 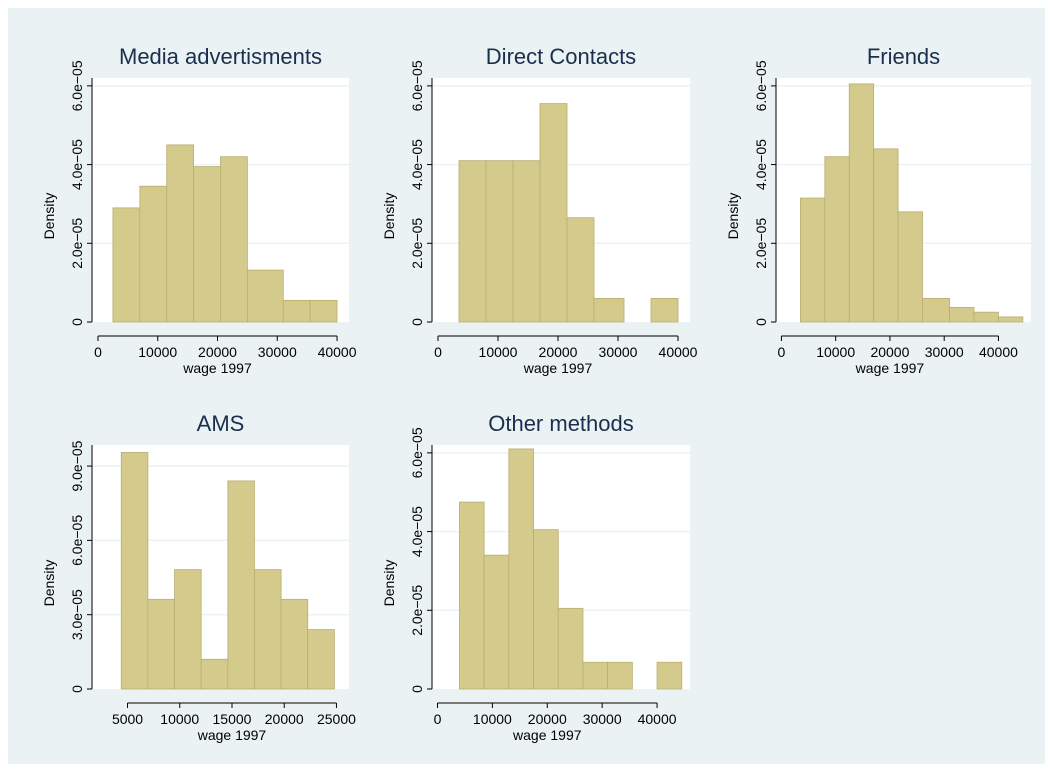 I want to click on y-tick-label: 3.0e−05, so click(x=77, y=614).